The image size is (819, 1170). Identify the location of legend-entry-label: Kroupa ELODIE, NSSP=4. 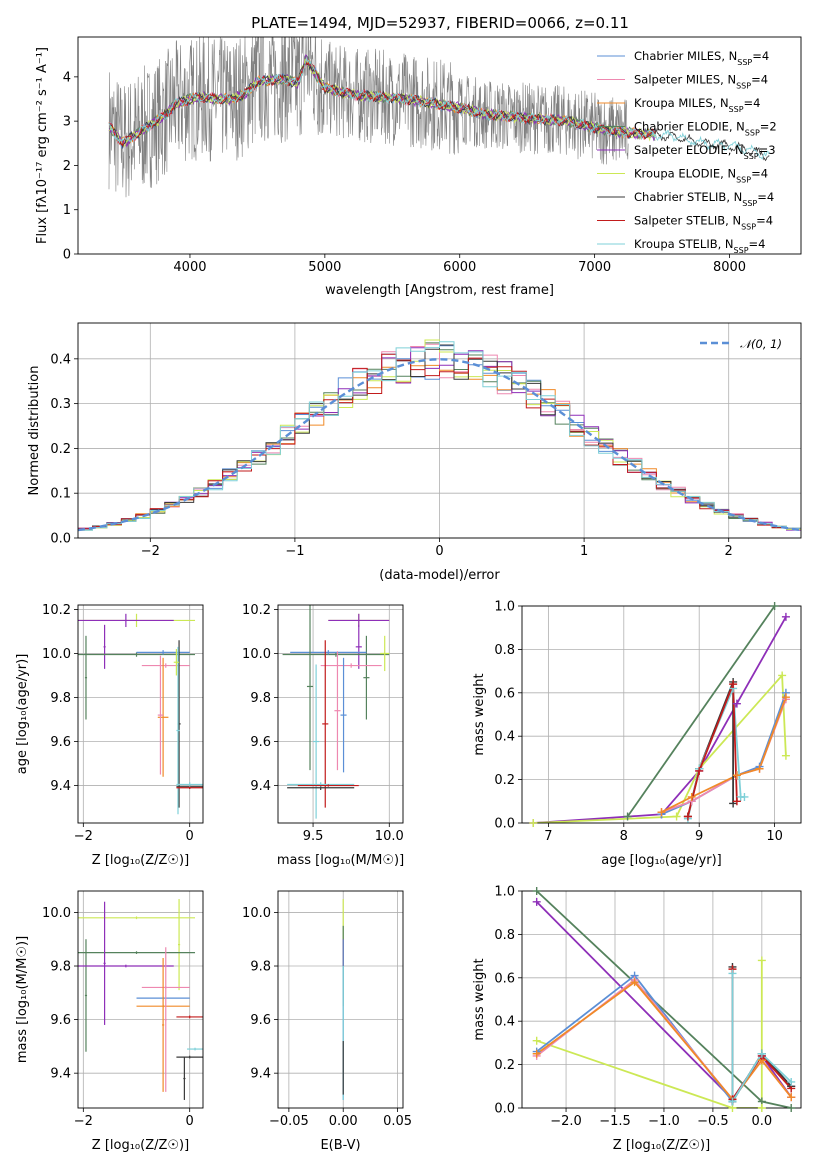
(701, 176).